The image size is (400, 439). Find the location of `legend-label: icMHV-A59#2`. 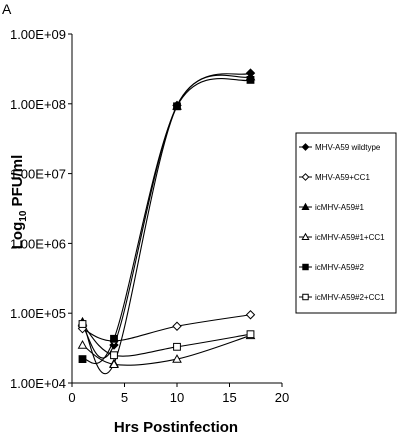

legend-label: icMHV-A59#2 is located at coordinates (339, 267).